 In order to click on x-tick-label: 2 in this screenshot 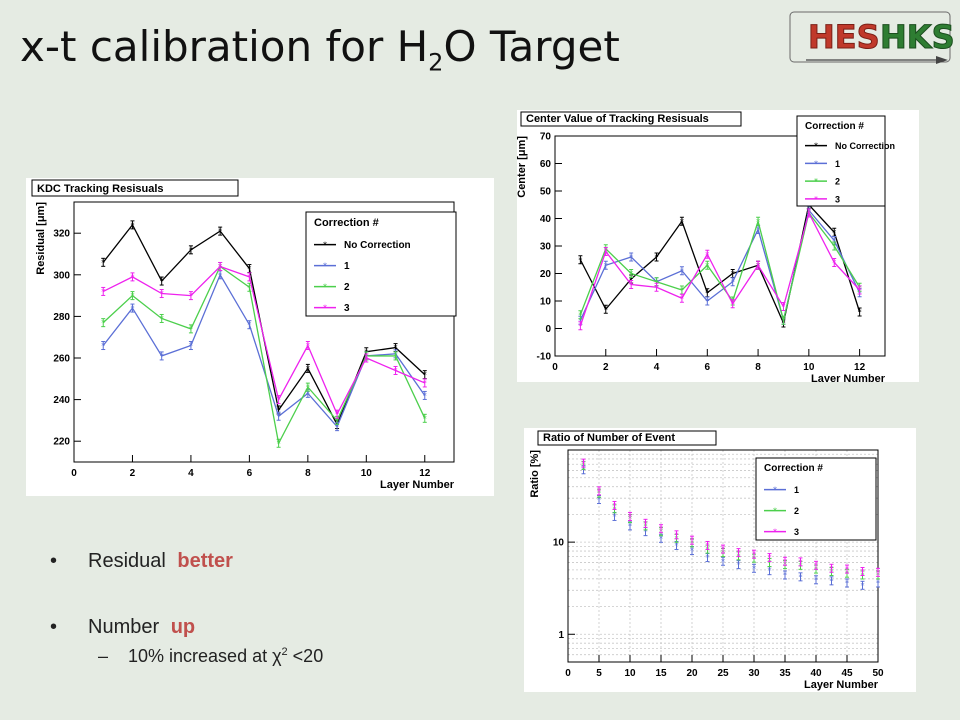, I will do `click(606, 367)`.